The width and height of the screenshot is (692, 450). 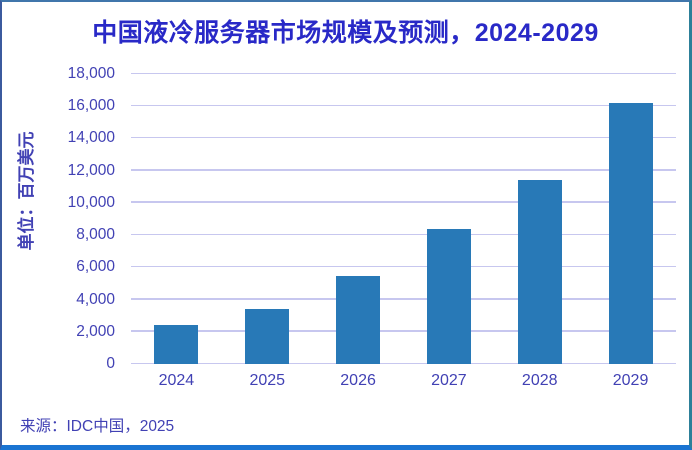 What do you see at coordinates (267, 380) in the screenshot?
I see `x-tick-label: 2025` at bounding box center [267, 380].